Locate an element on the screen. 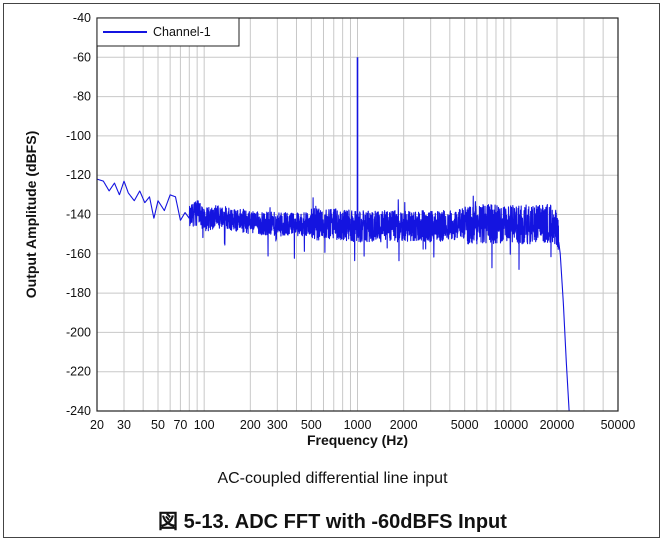  legend: Channel-1 is located at coordinates (168, 32).